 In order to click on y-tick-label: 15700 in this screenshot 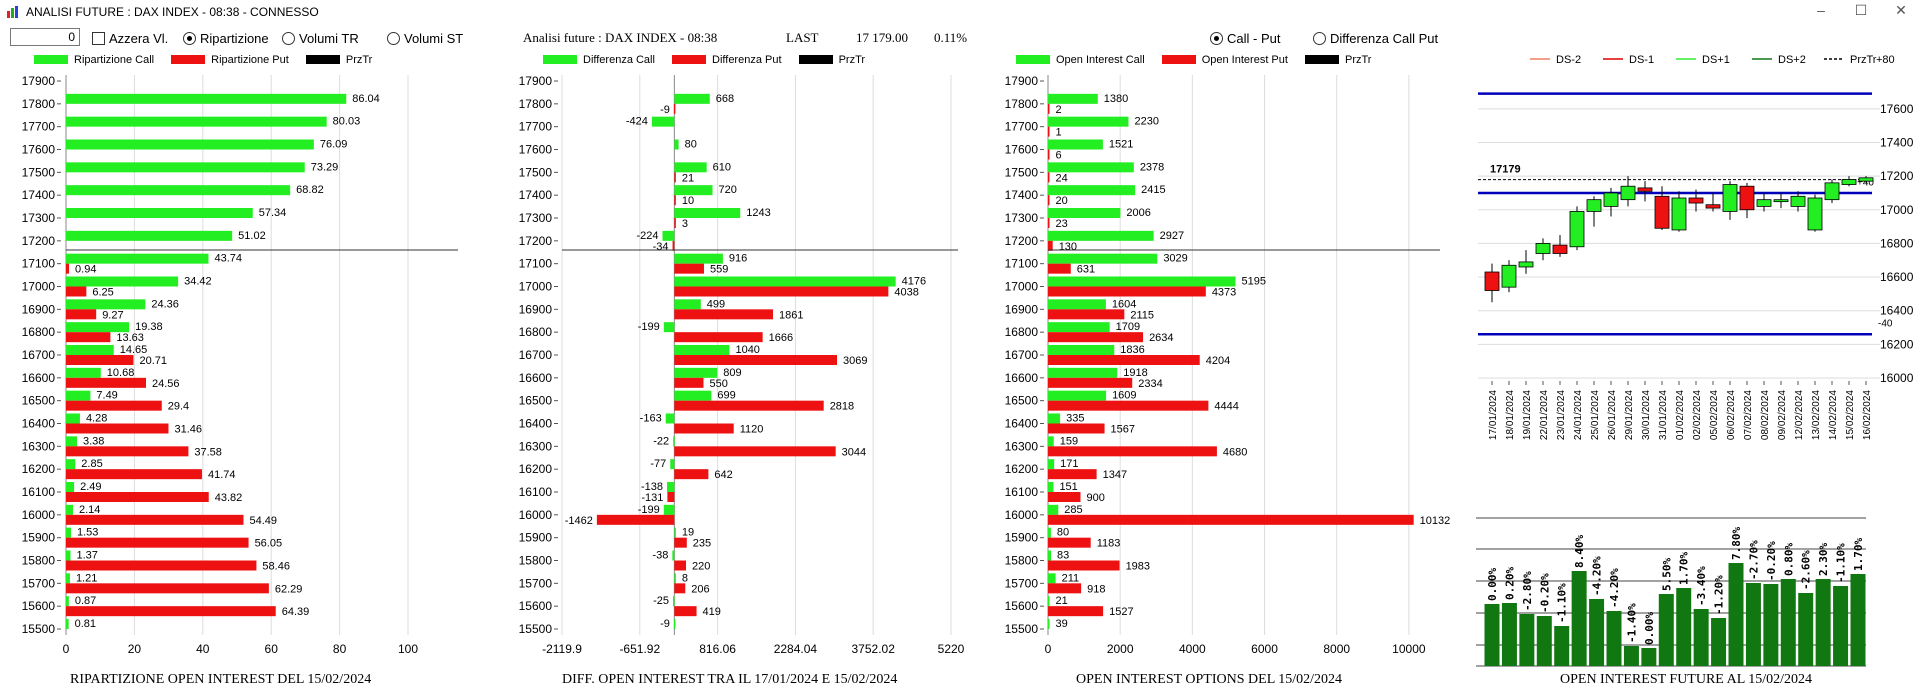, I will do `click(536, 583)`.